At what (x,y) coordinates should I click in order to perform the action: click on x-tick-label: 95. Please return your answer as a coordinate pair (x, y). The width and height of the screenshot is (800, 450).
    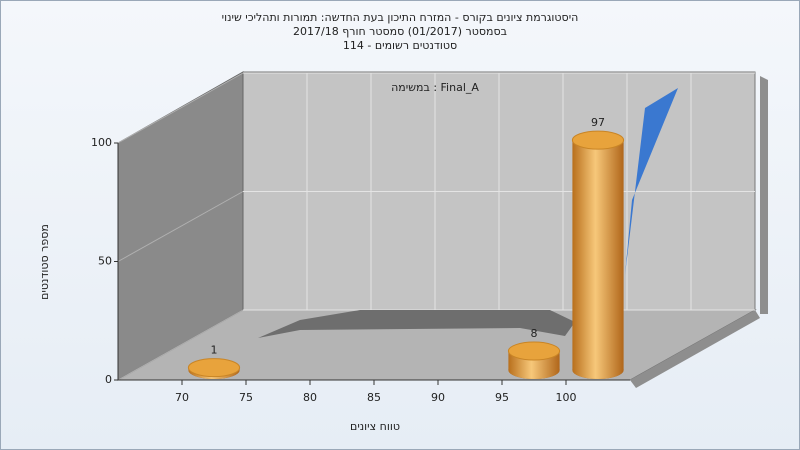
    Looking at the image, I should click on (502, 397).